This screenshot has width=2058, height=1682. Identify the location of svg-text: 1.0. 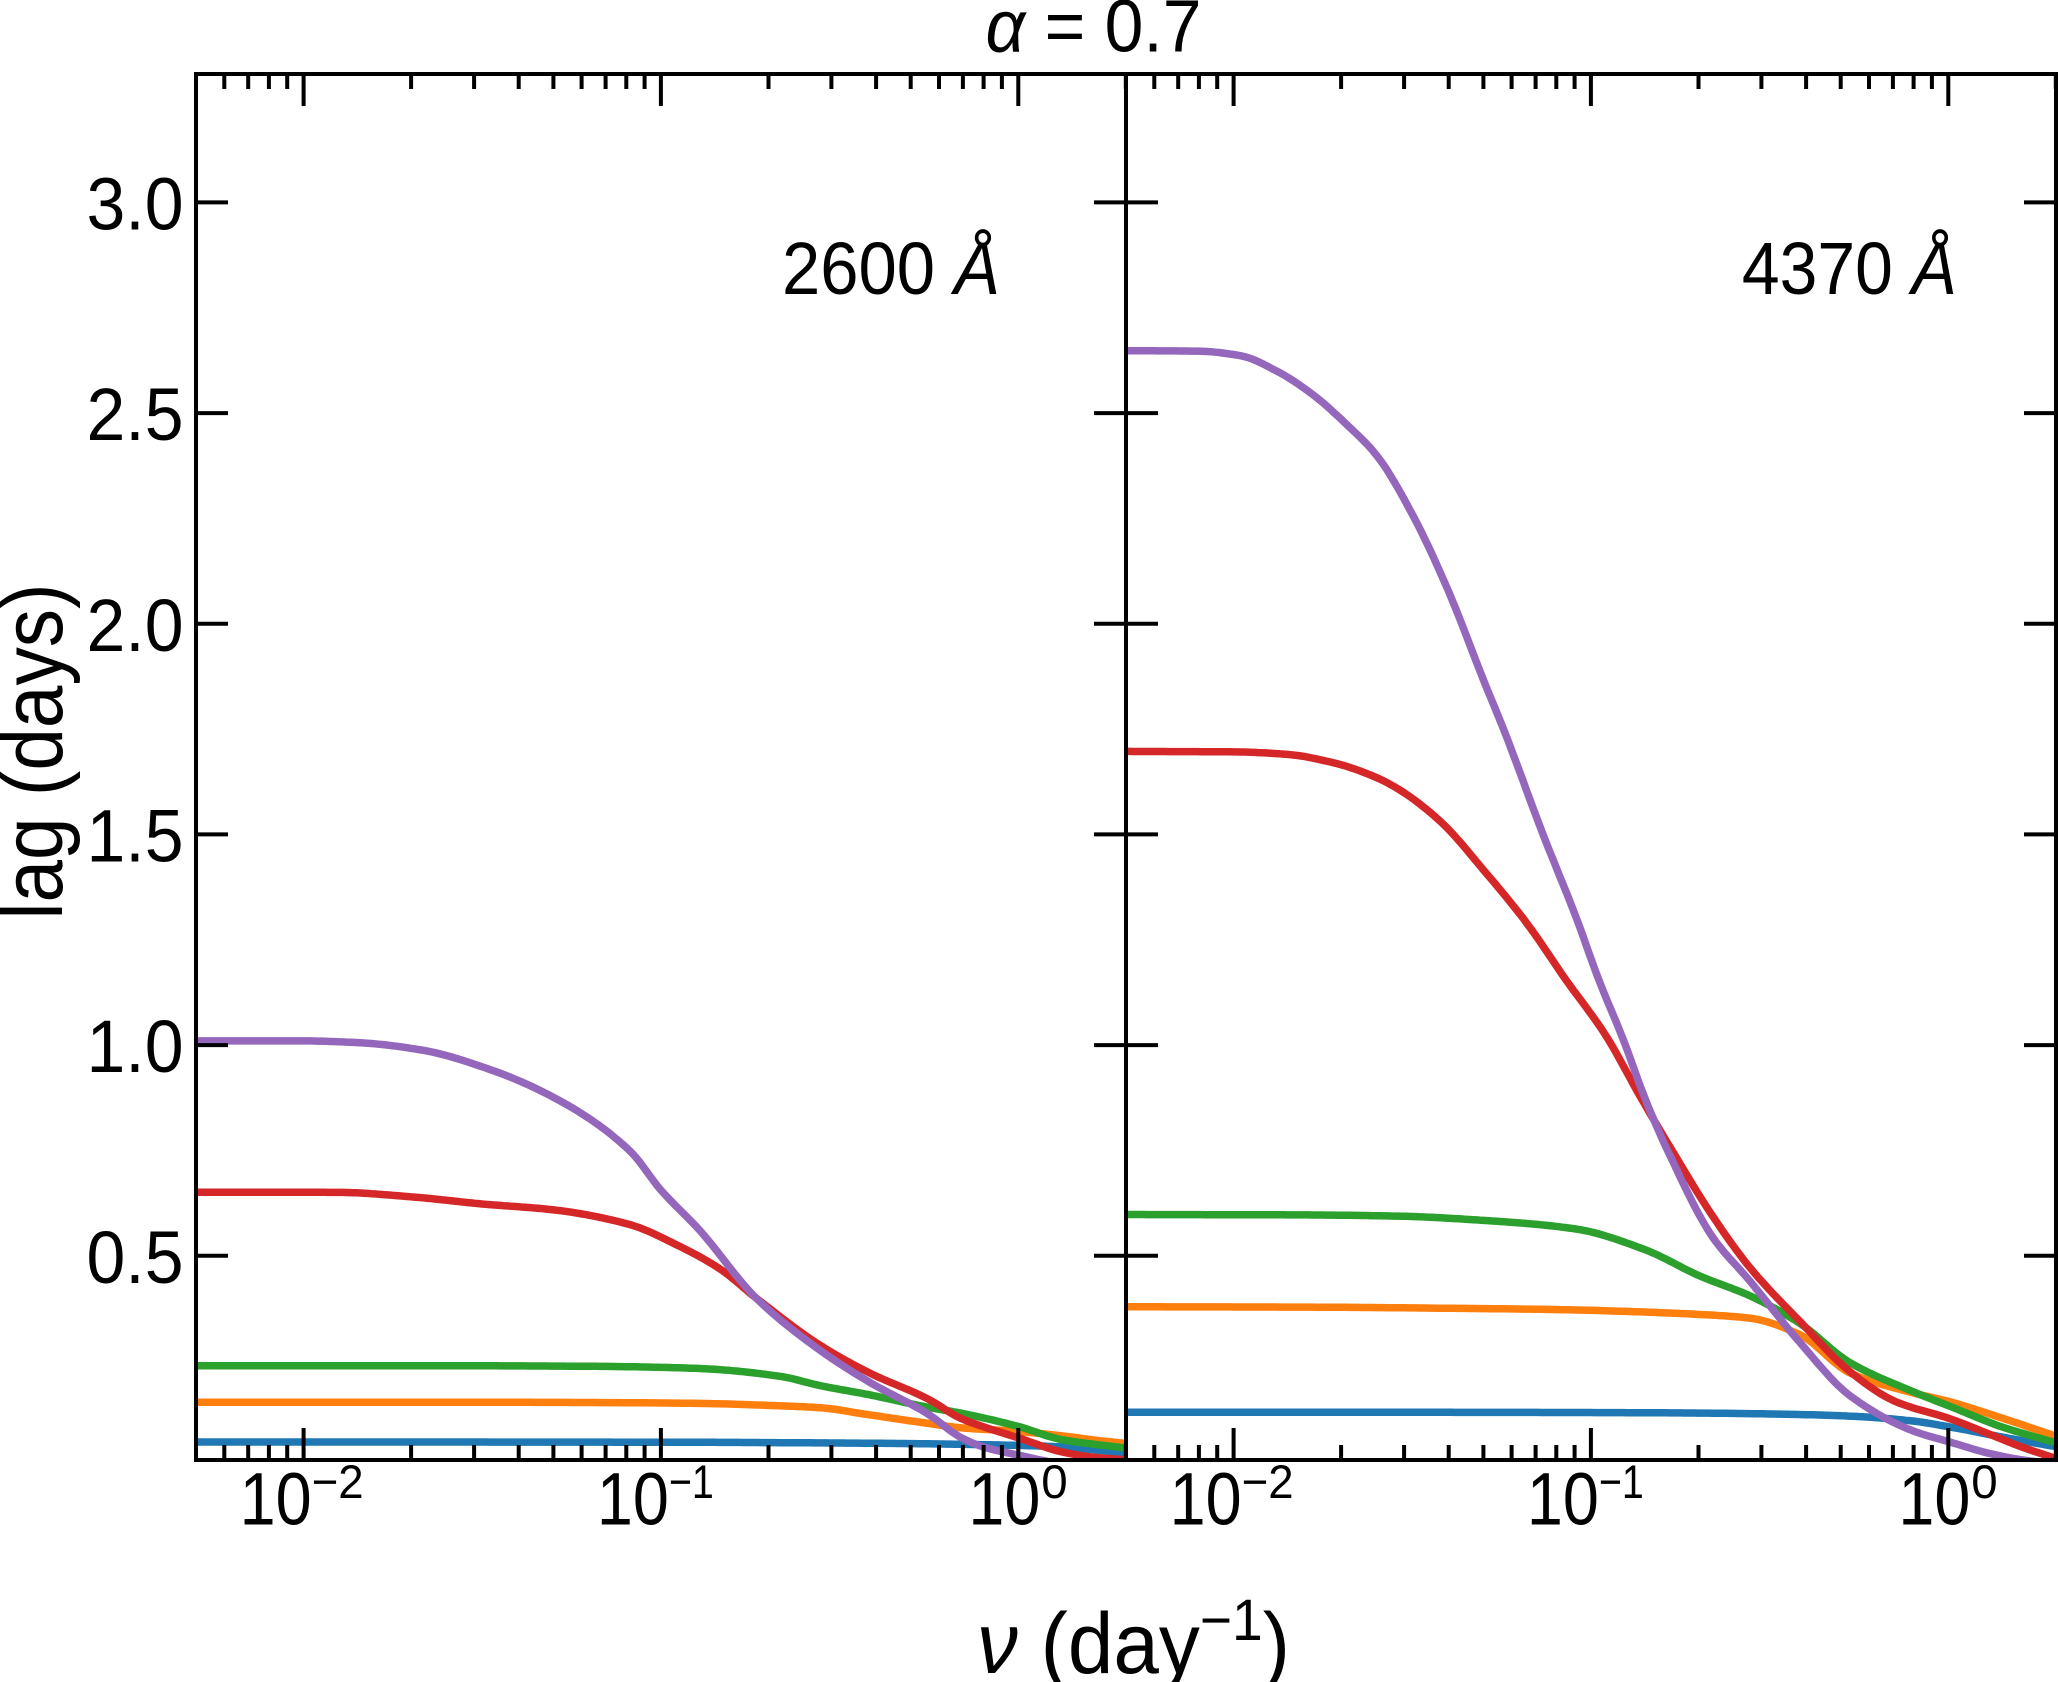
(135, 1046).